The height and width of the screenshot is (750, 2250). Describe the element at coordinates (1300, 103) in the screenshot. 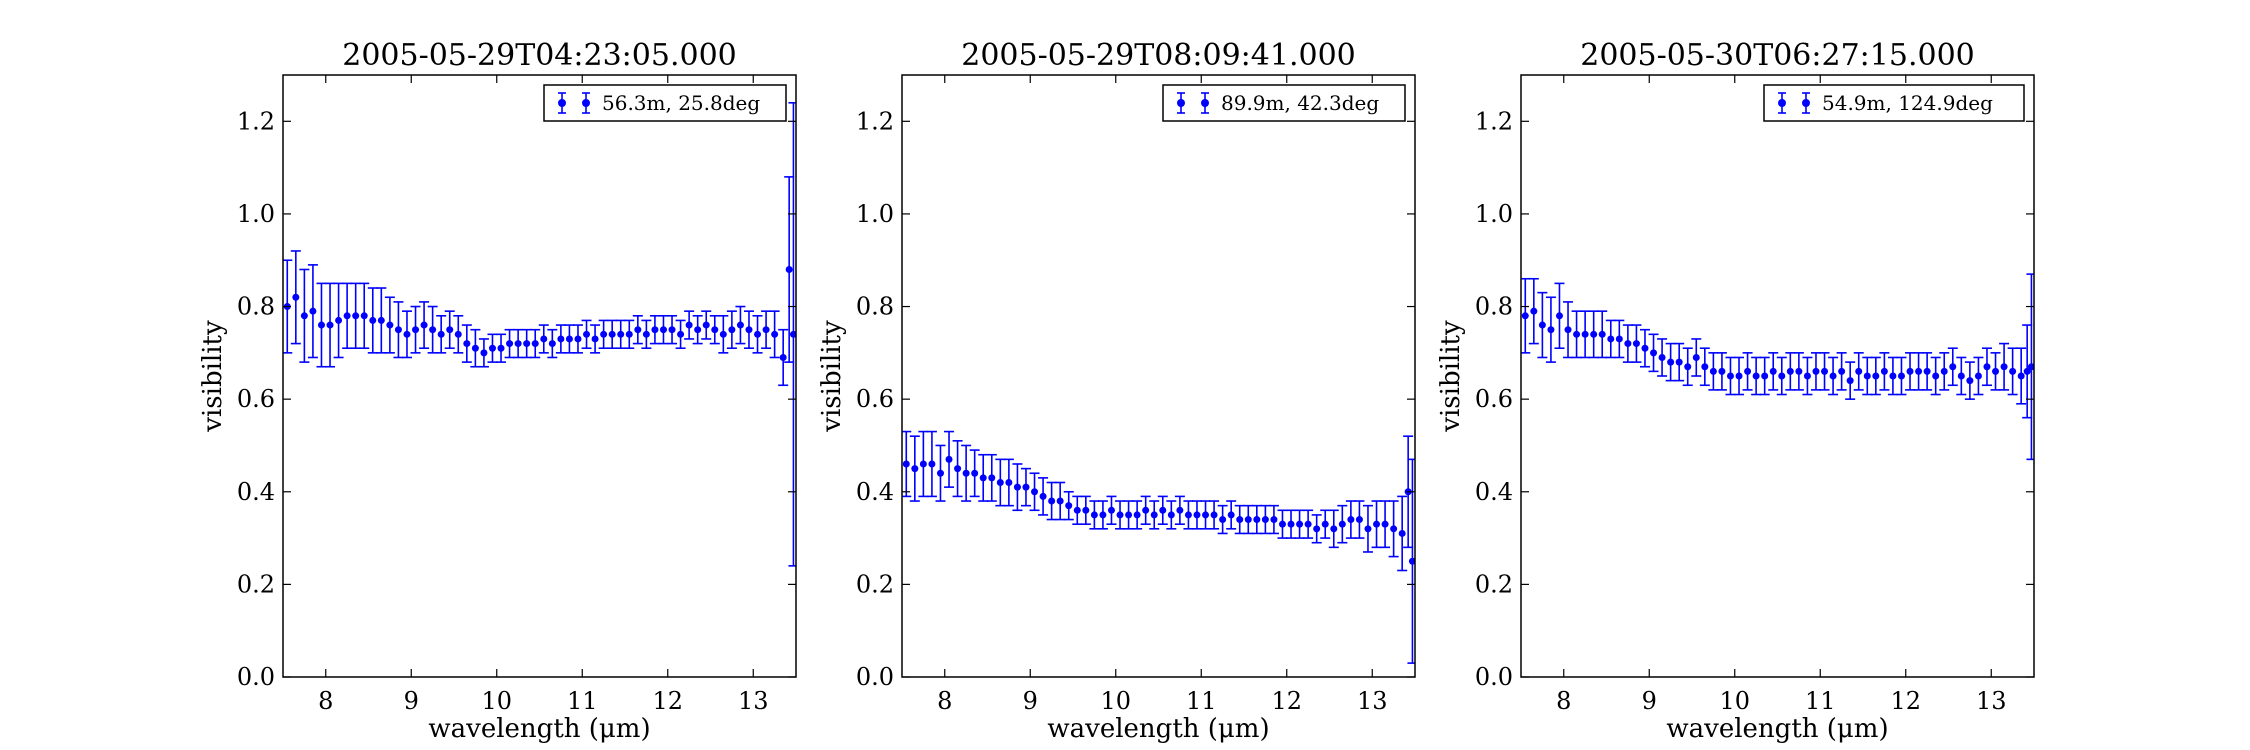

I see `legend-label: 89.9m, 42.3deg` at that location.